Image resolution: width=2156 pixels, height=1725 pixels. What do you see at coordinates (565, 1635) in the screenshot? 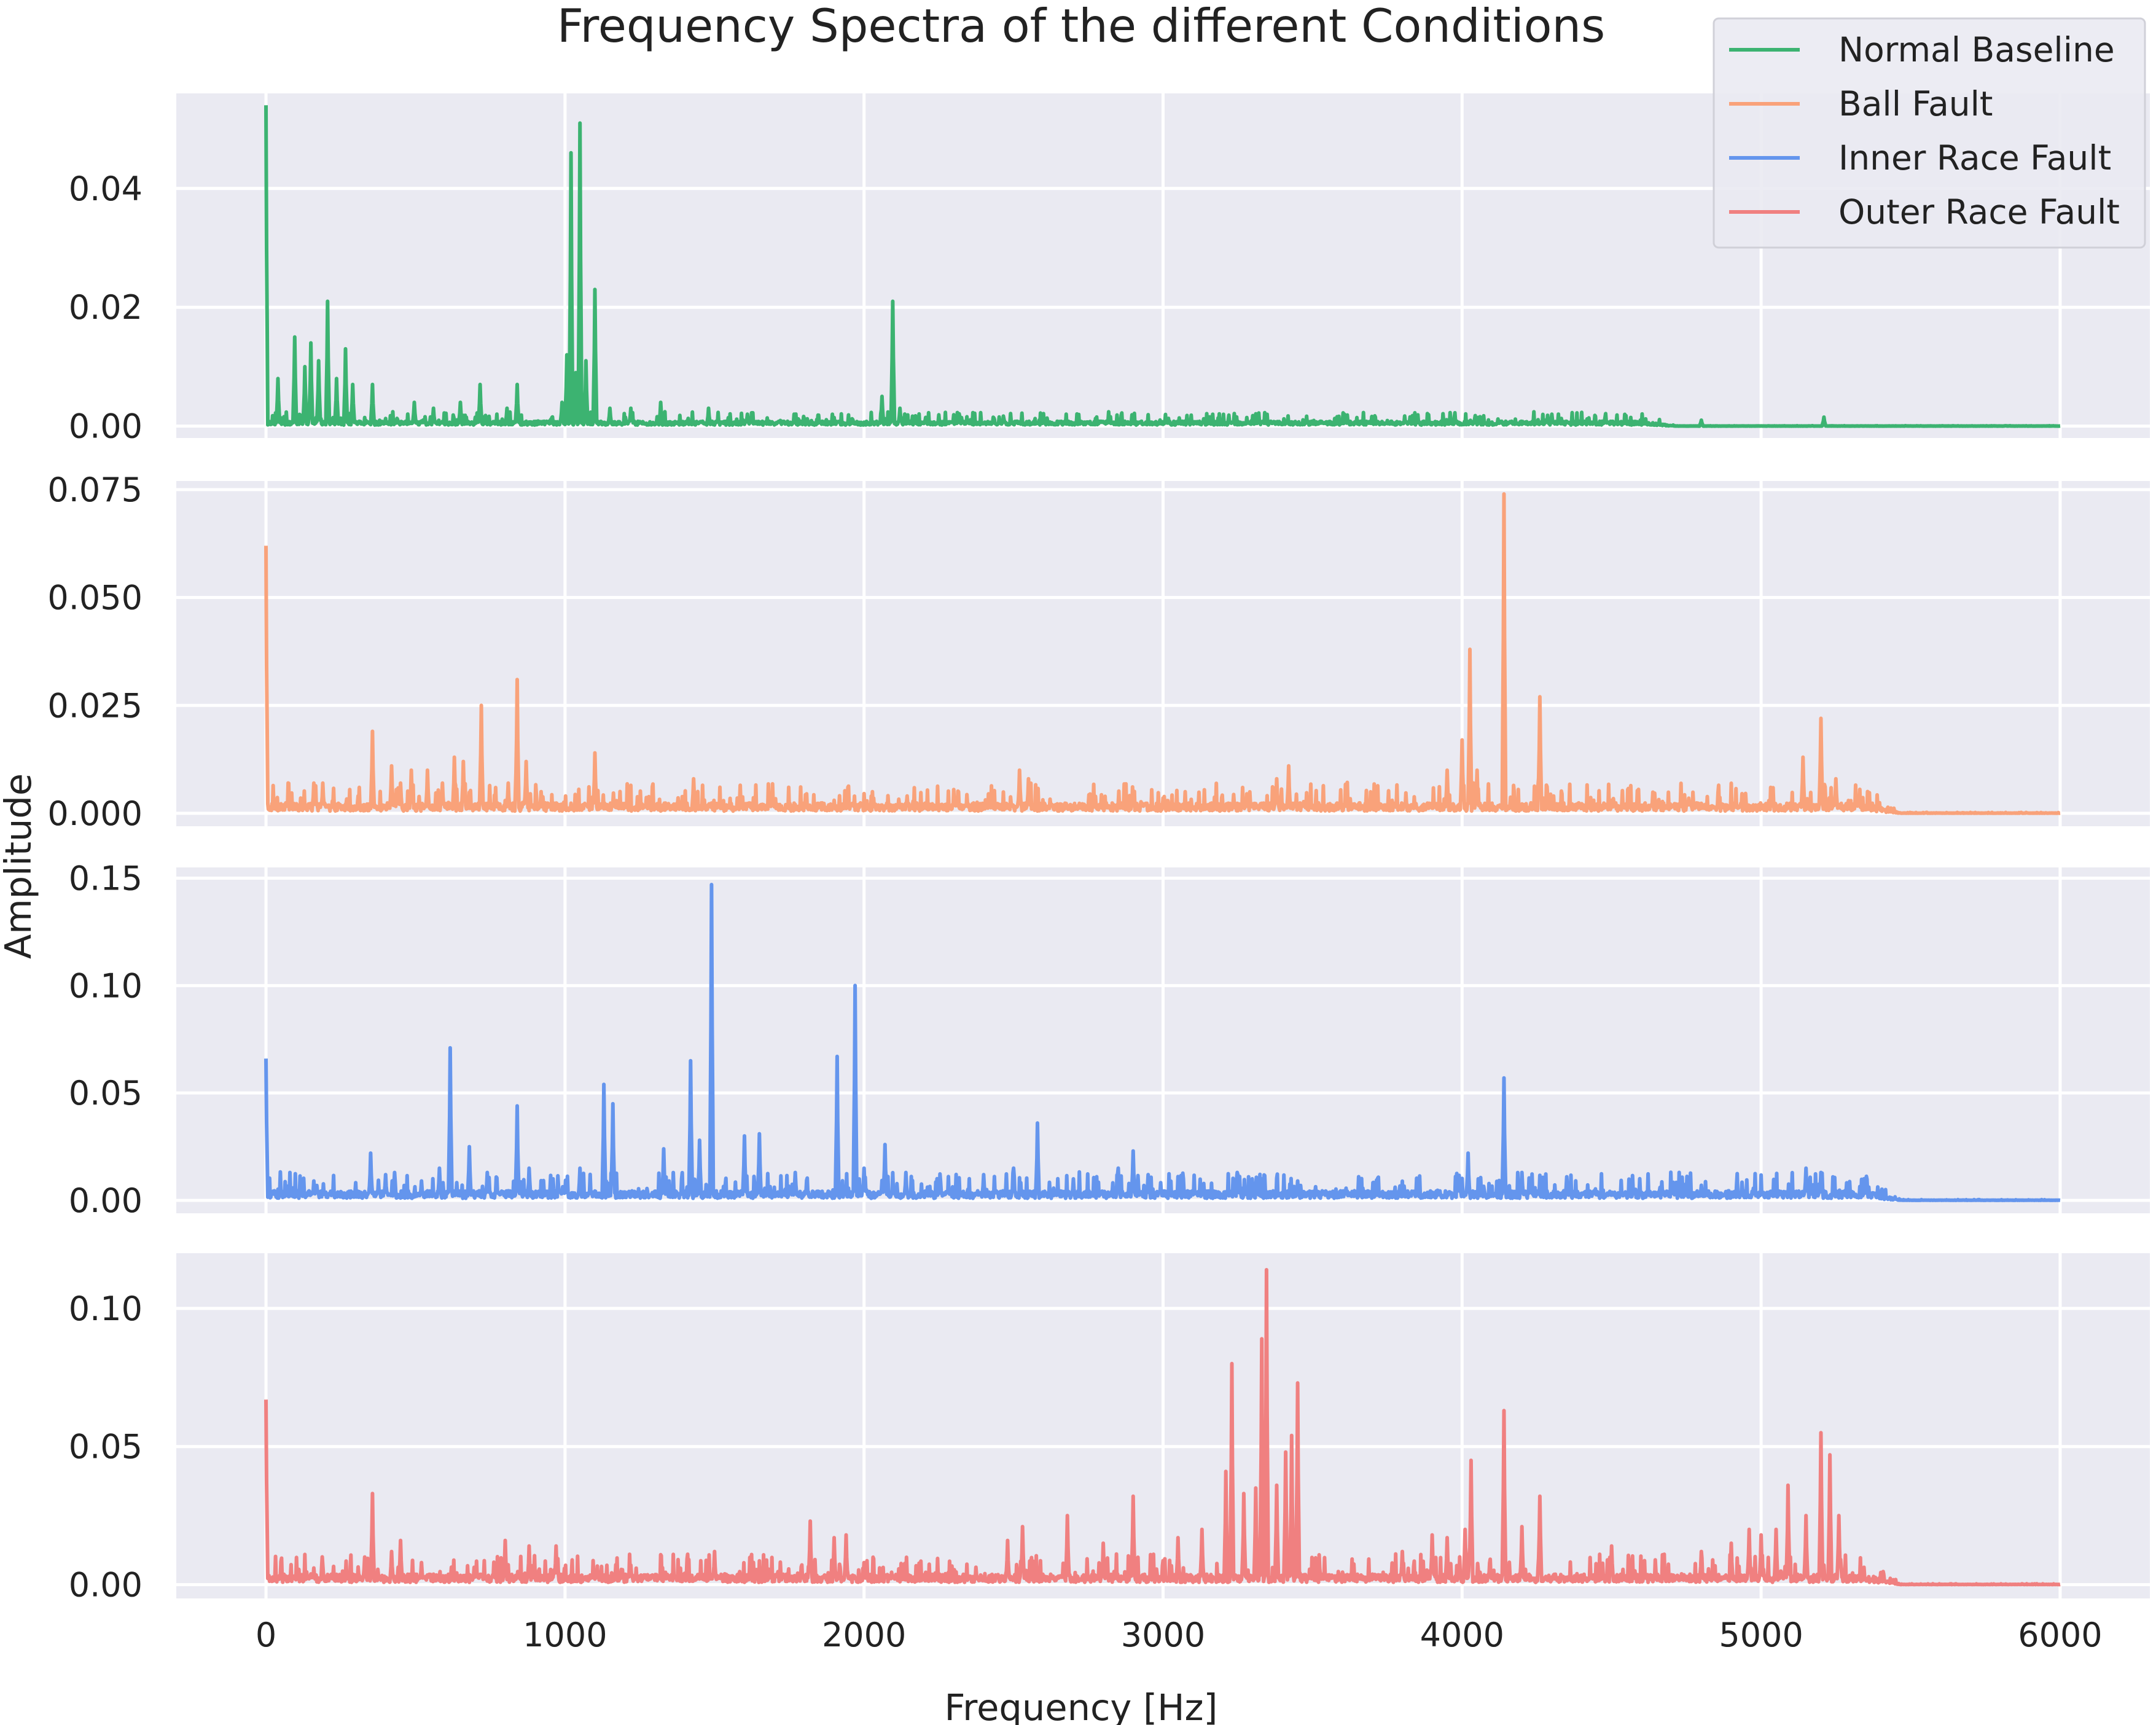
I see `x-tick-label: 1000` at bounding box center [565, 1635].